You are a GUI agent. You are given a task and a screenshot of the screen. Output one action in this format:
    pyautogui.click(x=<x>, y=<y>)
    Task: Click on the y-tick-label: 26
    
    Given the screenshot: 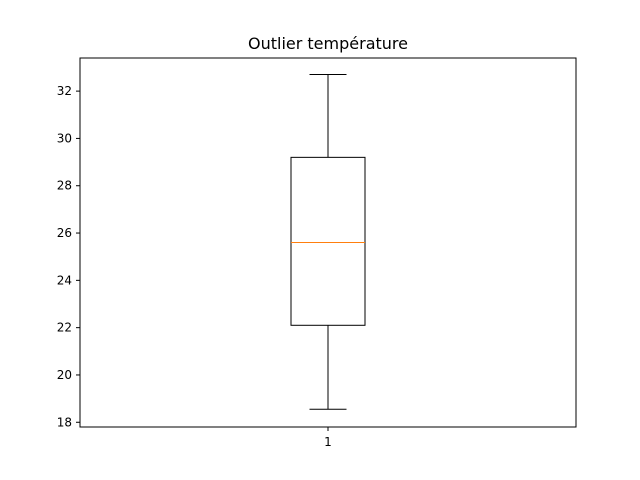 What is the action you would take?
    pyautogui.click(x=64, y=233)
    